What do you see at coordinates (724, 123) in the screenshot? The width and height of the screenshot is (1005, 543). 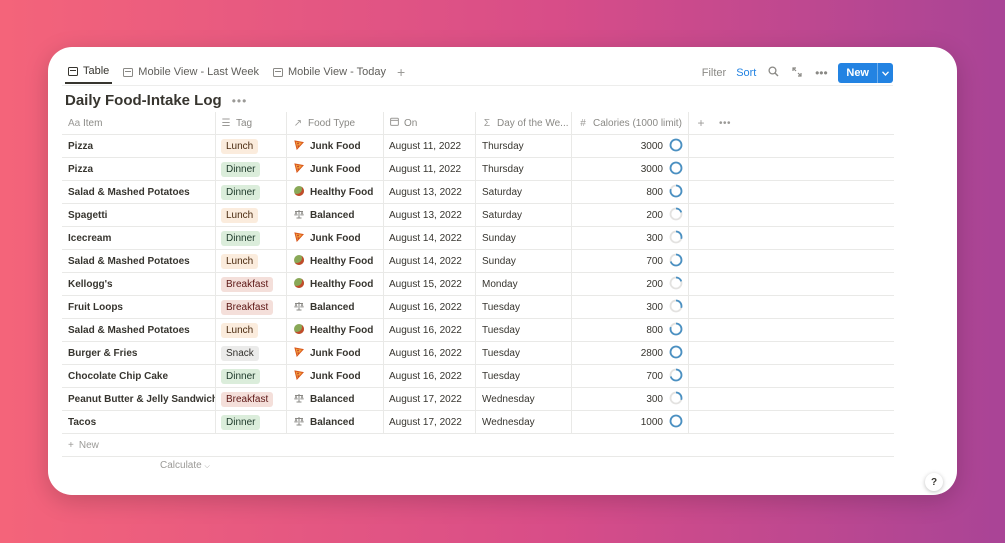 I see `column-more-icon: •••` at bounding box center [724, 123].